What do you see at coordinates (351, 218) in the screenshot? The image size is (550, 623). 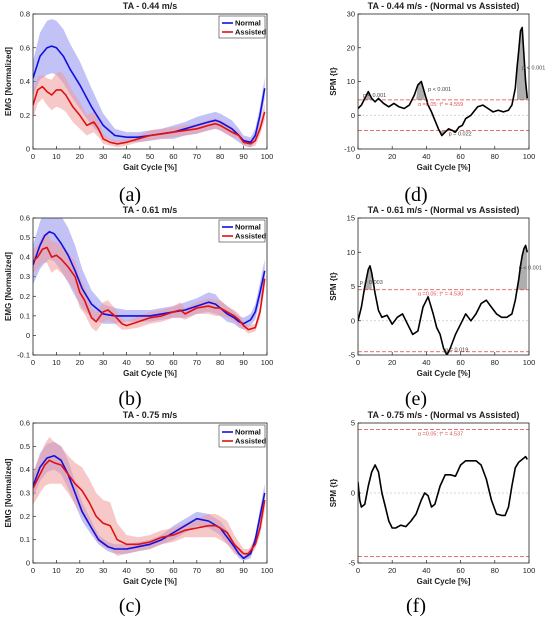 I see `y-tick-label: 15` at bounding box center [351, 218].